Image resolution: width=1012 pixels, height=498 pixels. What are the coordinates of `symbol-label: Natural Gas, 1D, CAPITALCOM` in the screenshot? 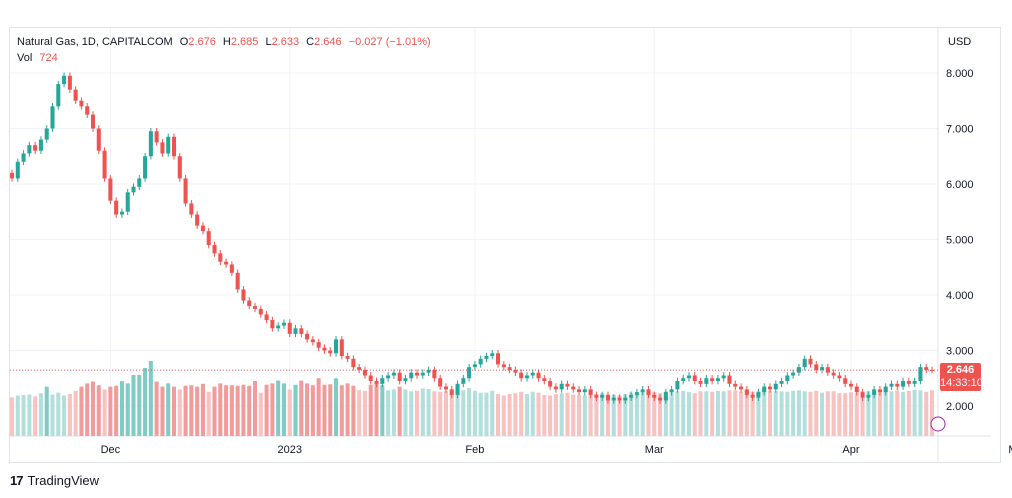 It's located at (95, 42).